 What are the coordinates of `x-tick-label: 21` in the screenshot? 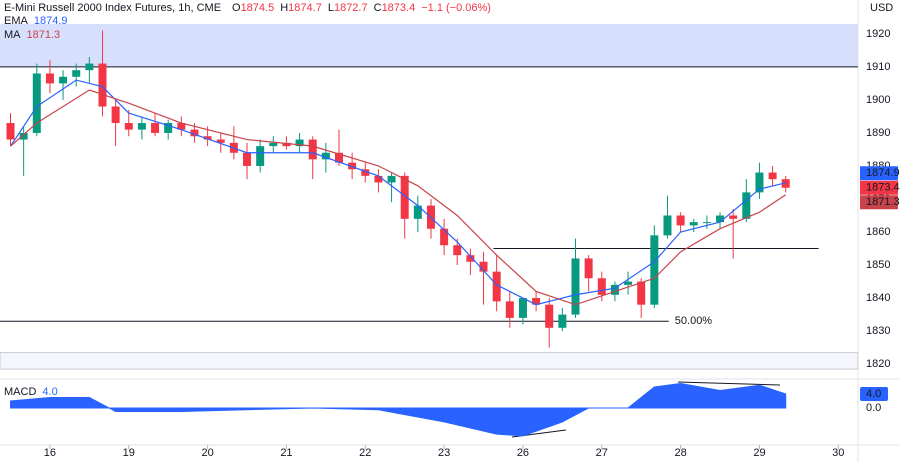 It's located at (286, 453).